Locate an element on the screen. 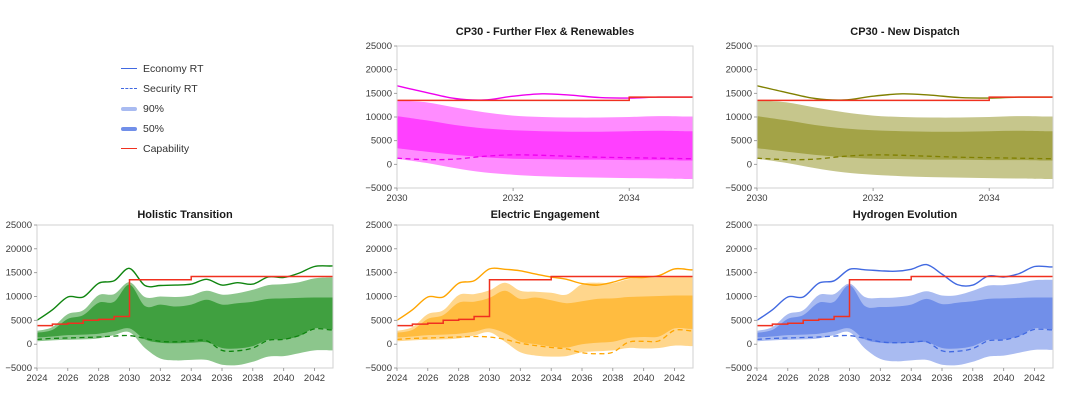  legend-label: Economy RT is located at coordinates (173, 68).